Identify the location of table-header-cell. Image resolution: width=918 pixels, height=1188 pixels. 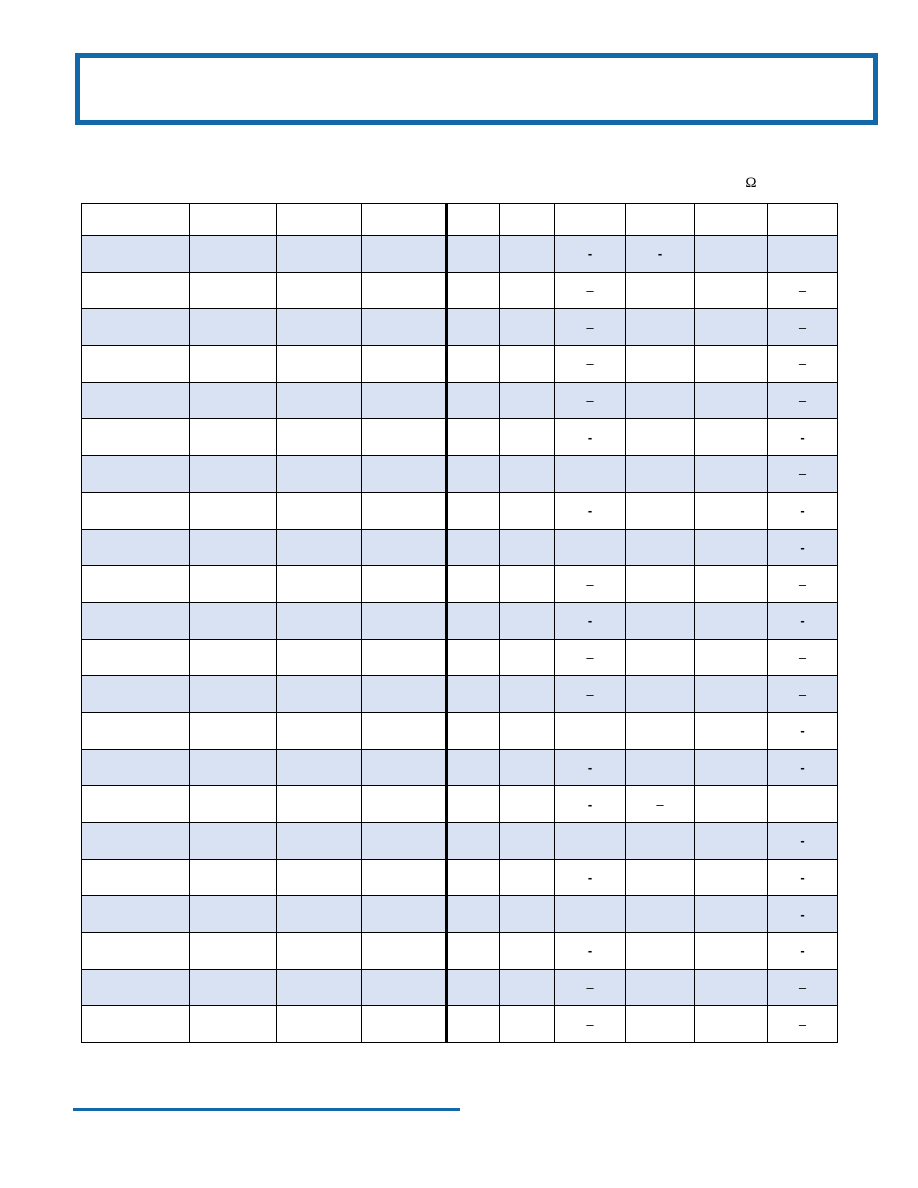
(527, 219).